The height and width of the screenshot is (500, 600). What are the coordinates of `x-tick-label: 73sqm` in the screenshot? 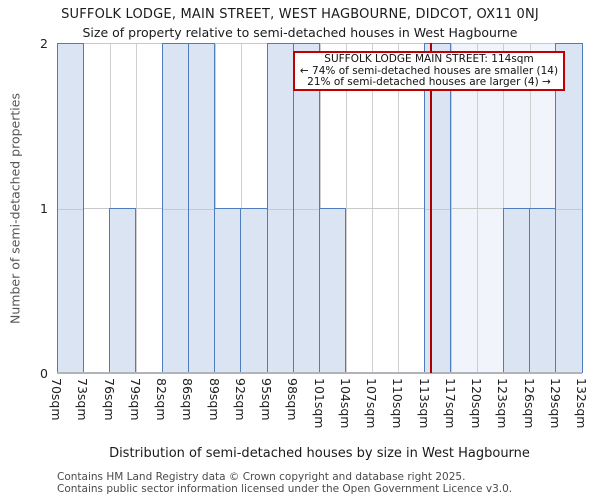 It's located at (83, 399).